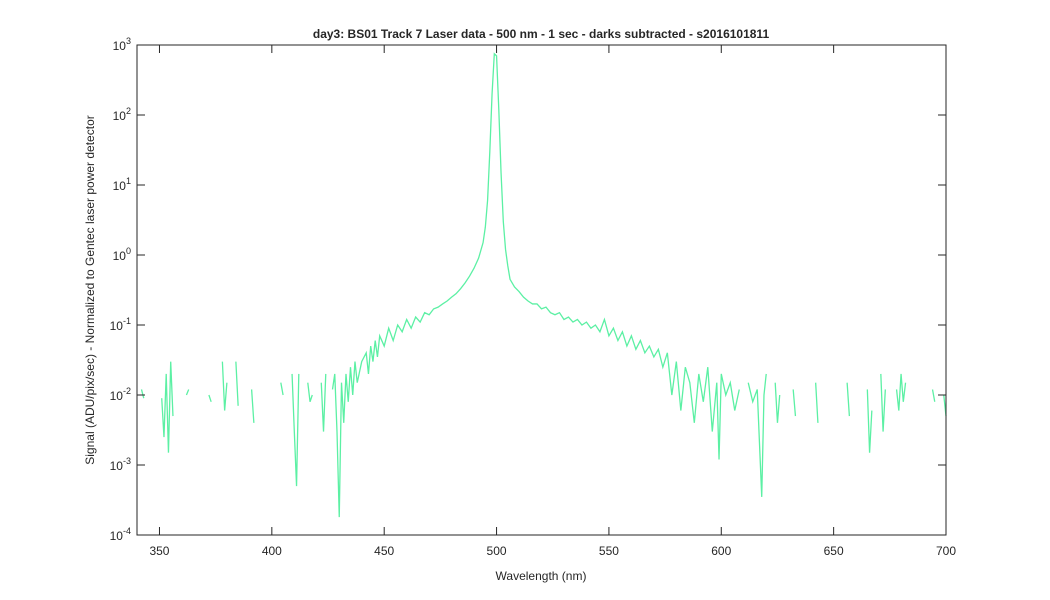 The height and width of the screenshot is (600, 1050). Describe the element at coordinates (122, 184) in the screenshot. I see `y-tick-label: 10¹` at that location.